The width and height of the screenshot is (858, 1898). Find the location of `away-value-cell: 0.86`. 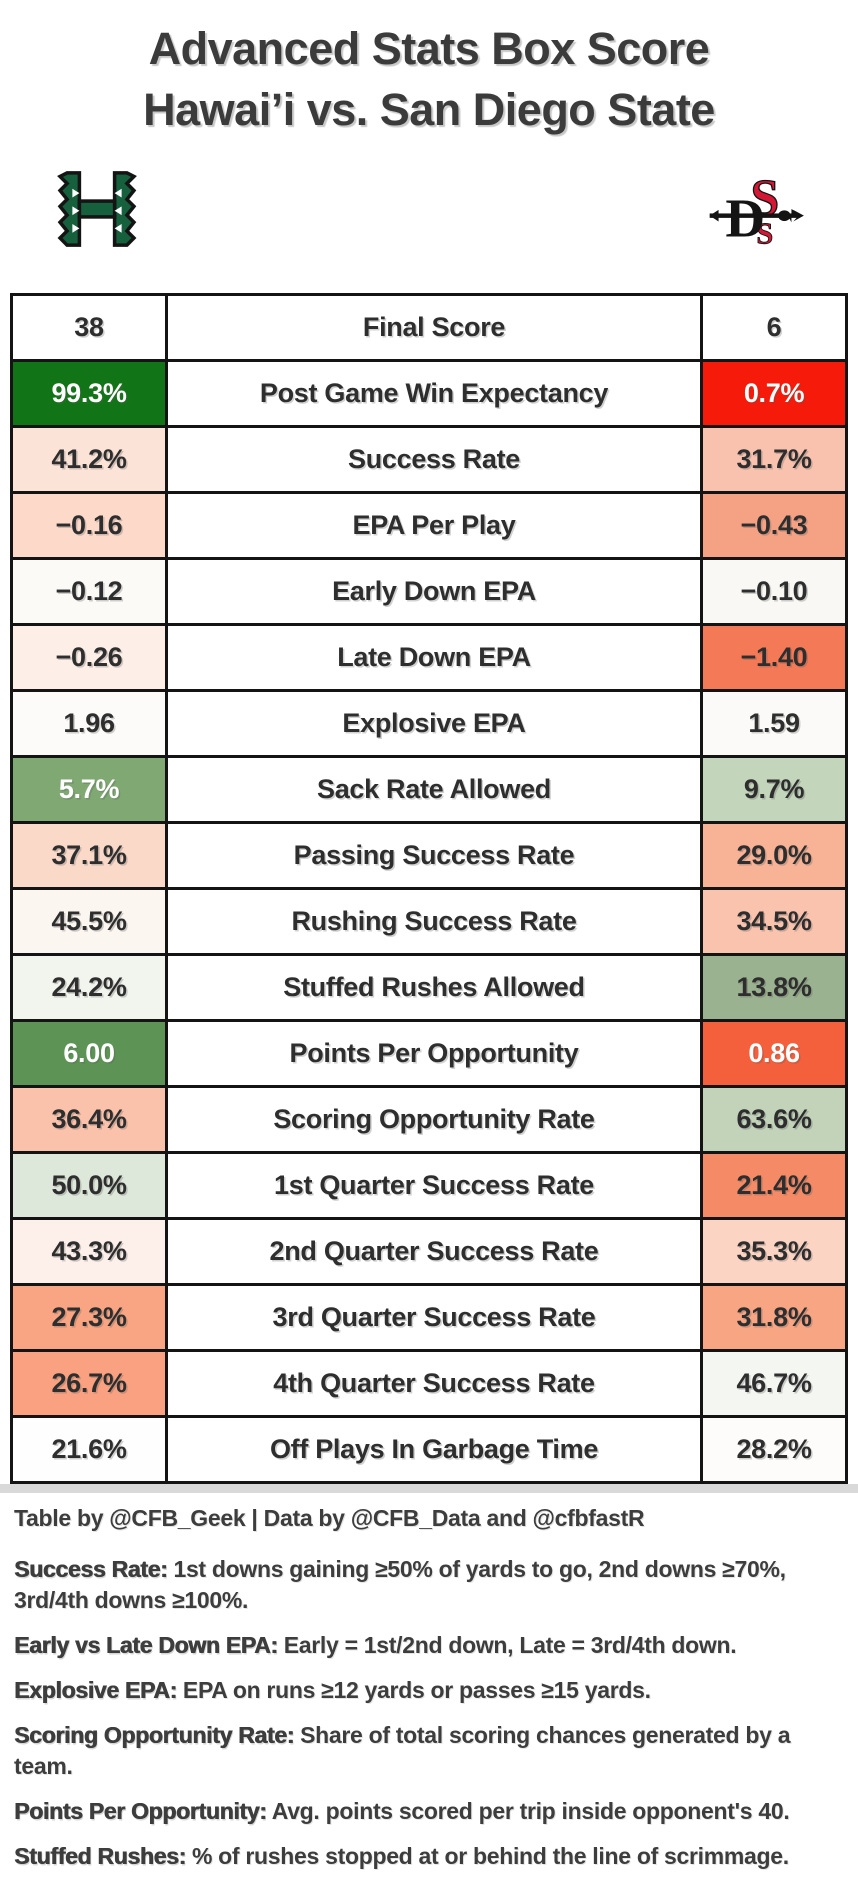

away-value-cell: 0.86 is located at coordinates (774, 1053).